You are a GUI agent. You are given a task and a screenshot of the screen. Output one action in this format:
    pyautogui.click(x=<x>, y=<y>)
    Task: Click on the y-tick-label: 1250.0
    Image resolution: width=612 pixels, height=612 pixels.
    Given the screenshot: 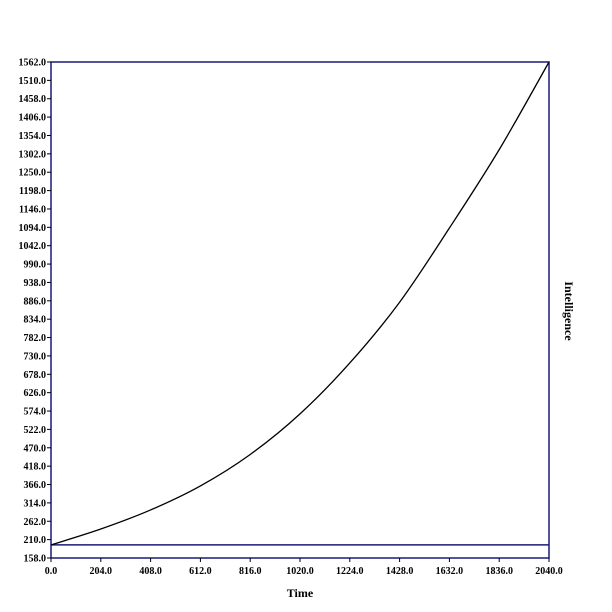 What is the action you would take?
    pyautogui.click(x=33, y=173)
    